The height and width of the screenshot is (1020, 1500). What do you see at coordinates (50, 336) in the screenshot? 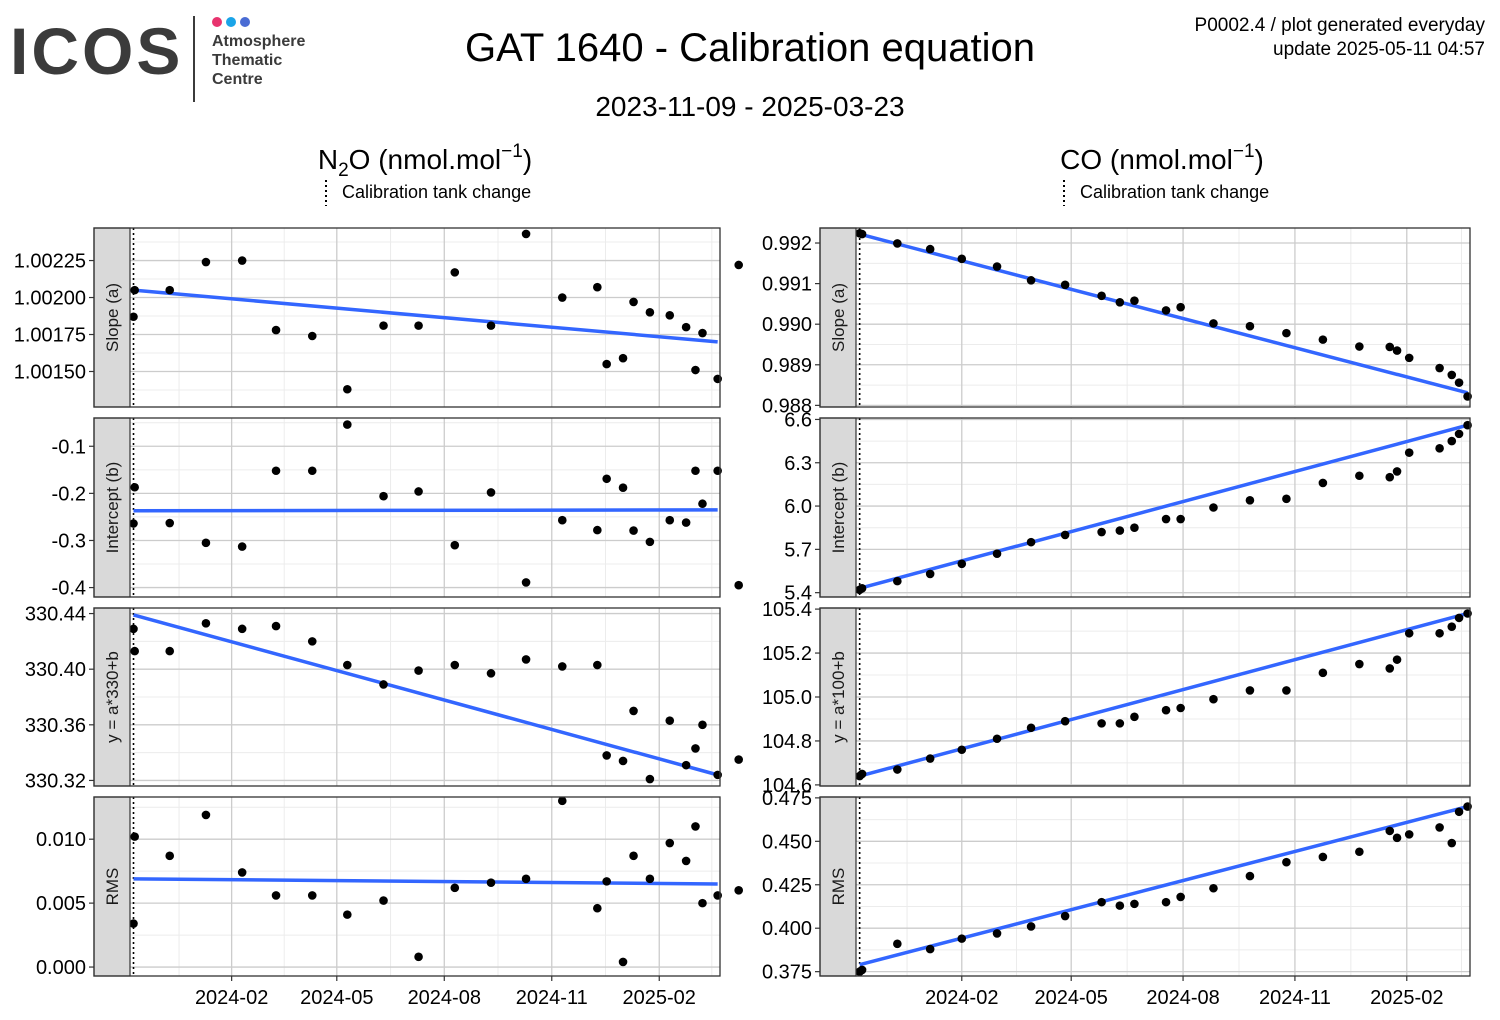
I see `y-tick-label: 1.00175` at bounding box center [50, 336].